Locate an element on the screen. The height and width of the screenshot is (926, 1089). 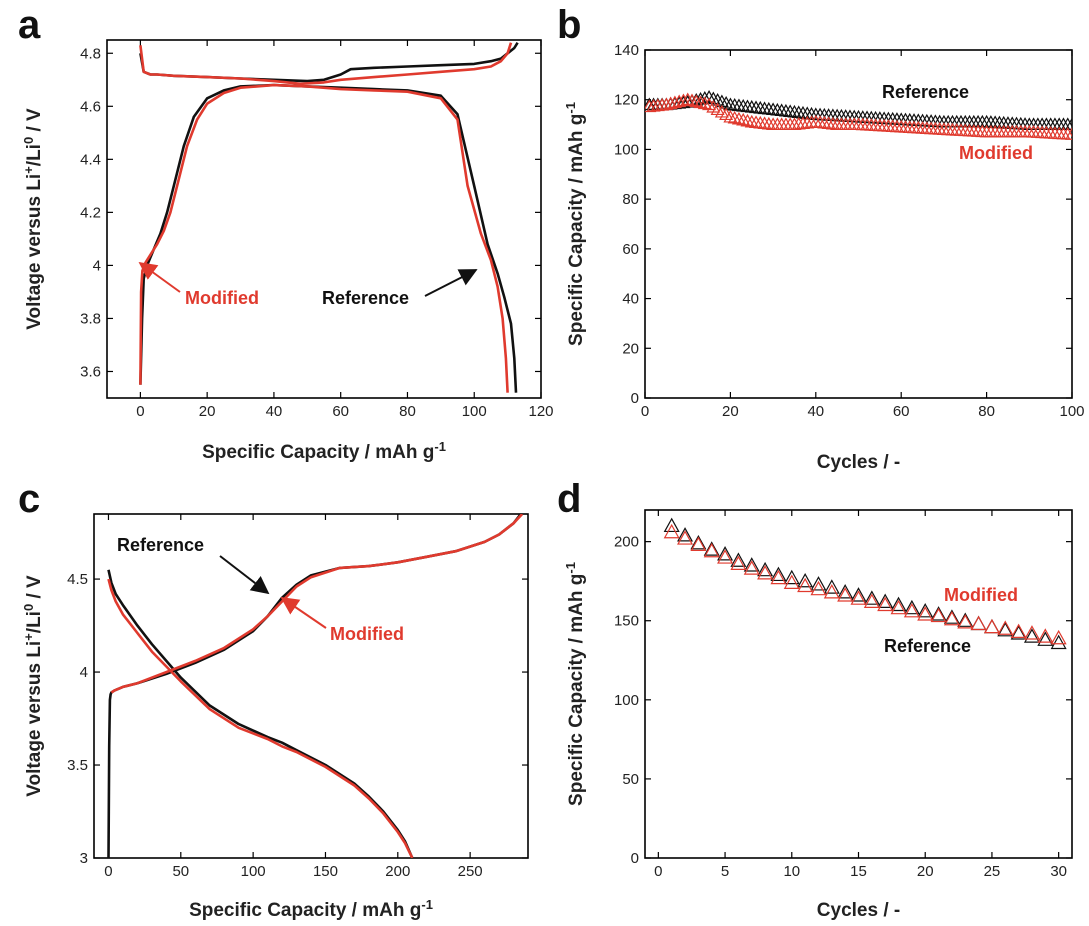
y-tick-label: 150 is located at coordinates (626, 621).